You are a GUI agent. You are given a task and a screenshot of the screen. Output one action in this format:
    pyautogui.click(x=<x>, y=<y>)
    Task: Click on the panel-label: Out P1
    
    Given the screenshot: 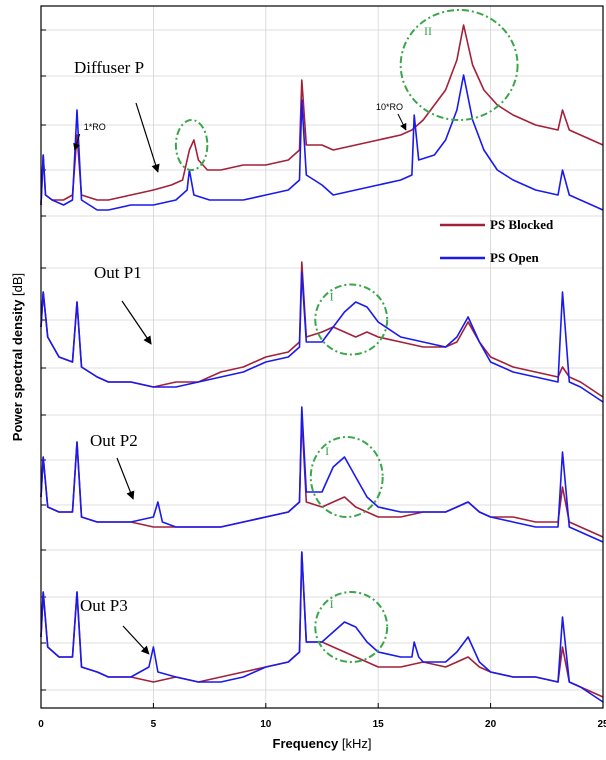 What is the action you would take?
    pyautogui.click(x=118, y=272)
    